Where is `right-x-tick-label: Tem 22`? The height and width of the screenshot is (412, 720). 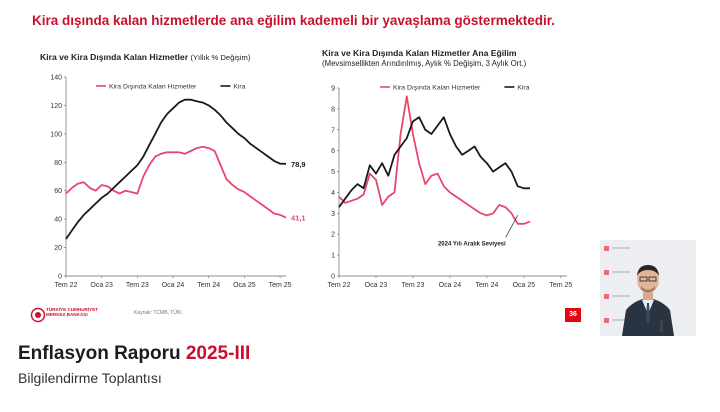 right-x-tick-label: Tem 22 is located at coordinates (339, 285).